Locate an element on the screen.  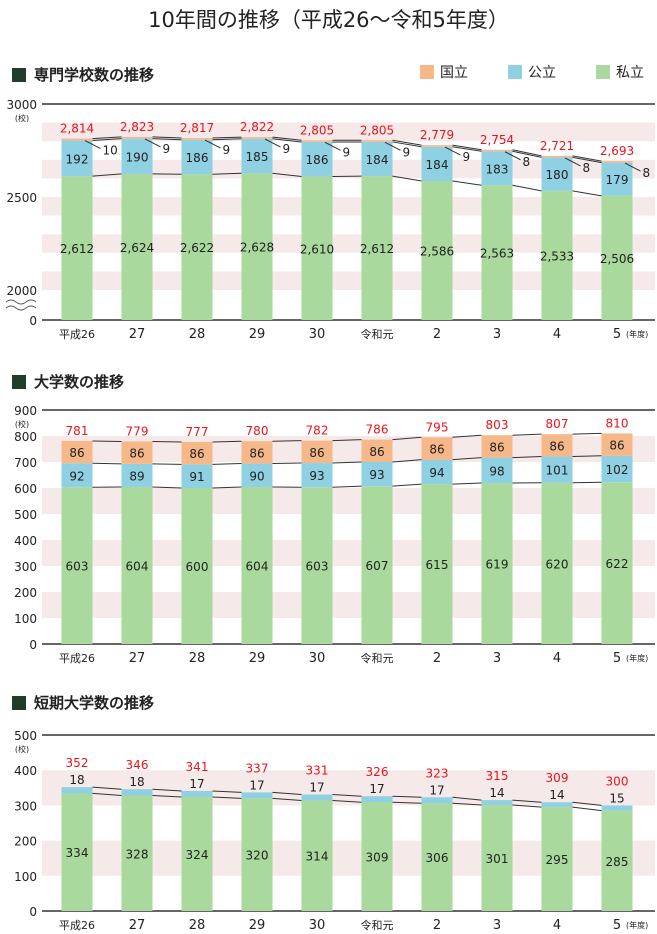
bar-value-label: 295 is located at coordinates (557, 860).